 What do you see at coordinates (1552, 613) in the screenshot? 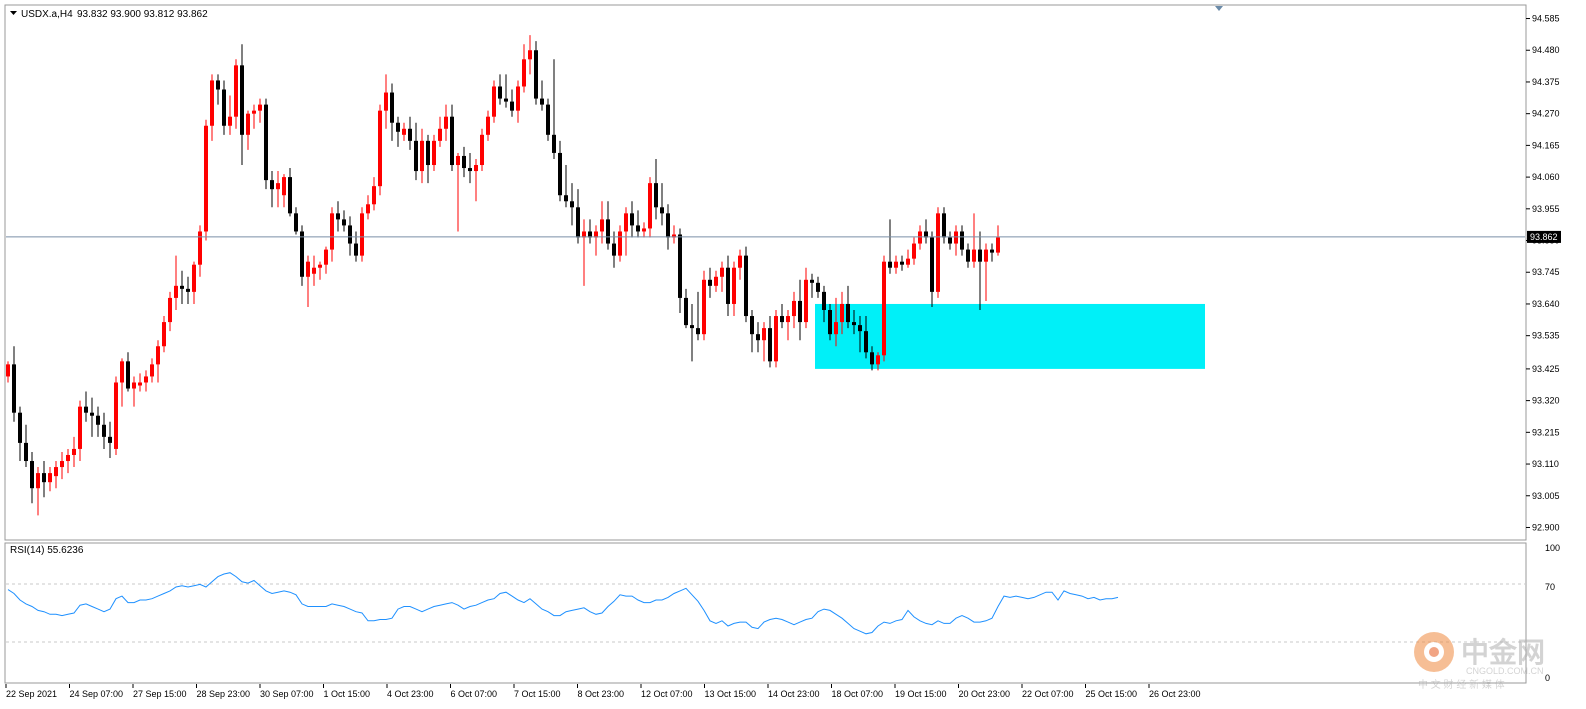
I see `rsi-axis: 100 70 0` at bounding box center [1552, 613].